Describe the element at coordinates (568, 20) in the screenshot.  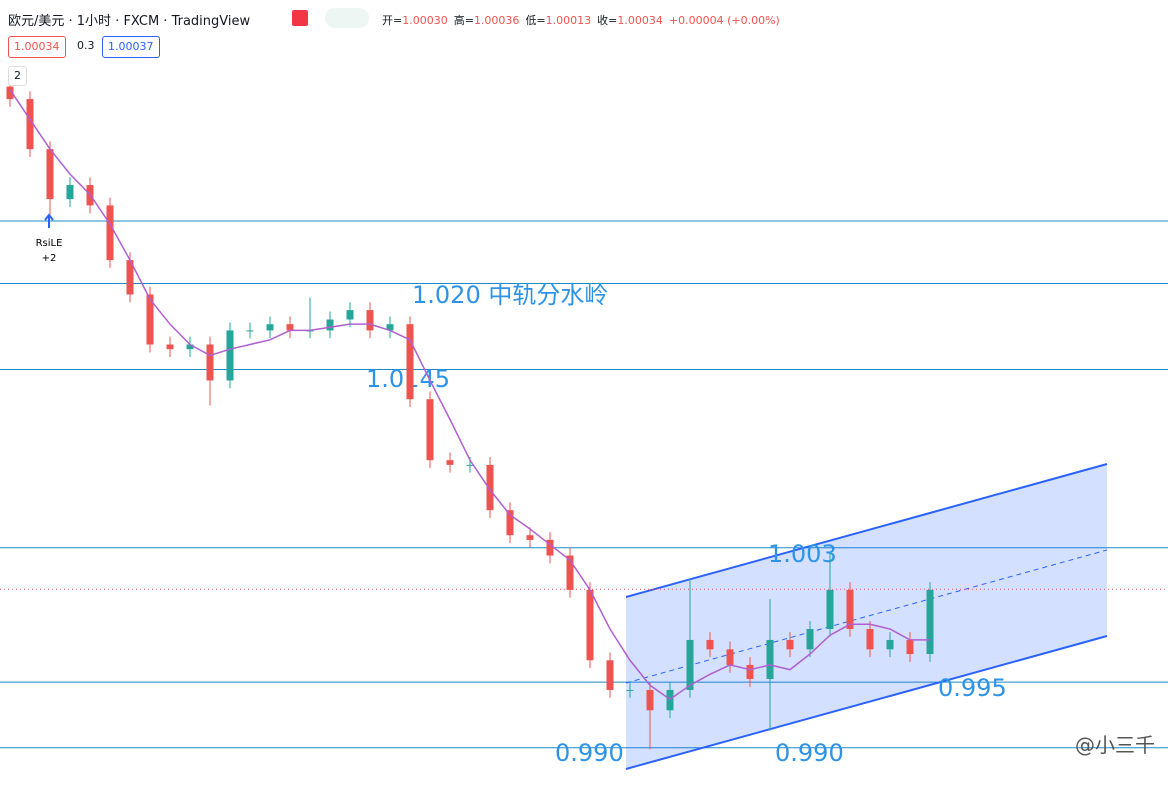
I see `ohlc-value: 1.00013` at that location.